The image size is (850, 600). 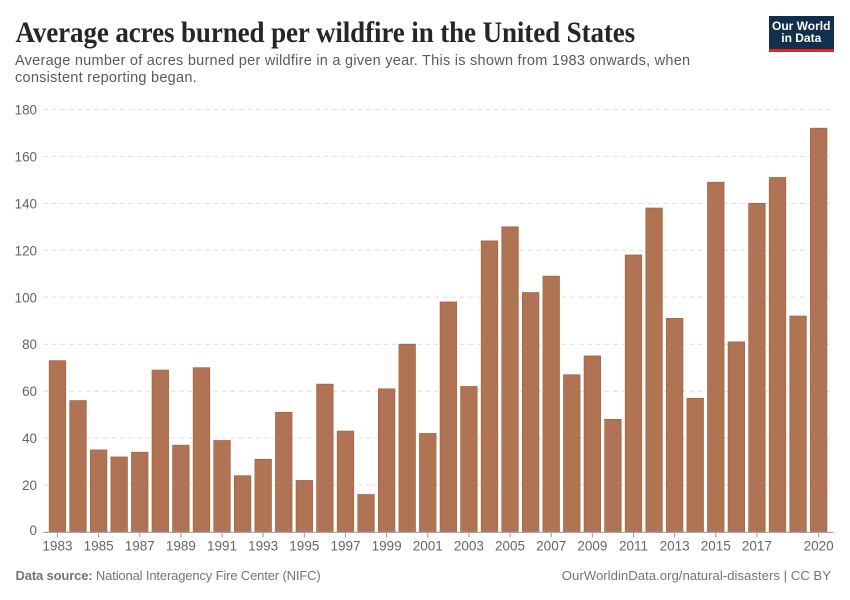 I want to click on svg-text: 1983, so click(x=57, y=545).